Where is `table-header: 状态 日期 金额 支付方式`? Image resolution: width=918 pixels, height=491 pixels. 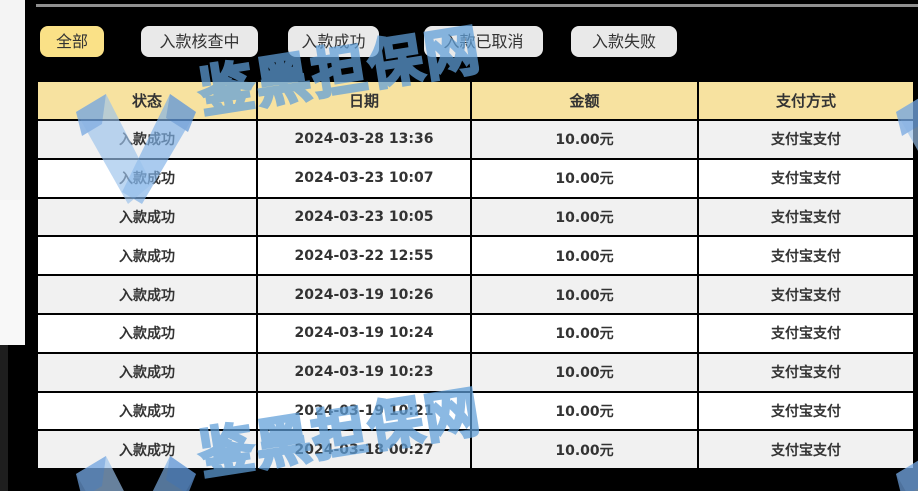
table-header: 状态 日期 金额 支付方式 is located at coordinates (475, 100).